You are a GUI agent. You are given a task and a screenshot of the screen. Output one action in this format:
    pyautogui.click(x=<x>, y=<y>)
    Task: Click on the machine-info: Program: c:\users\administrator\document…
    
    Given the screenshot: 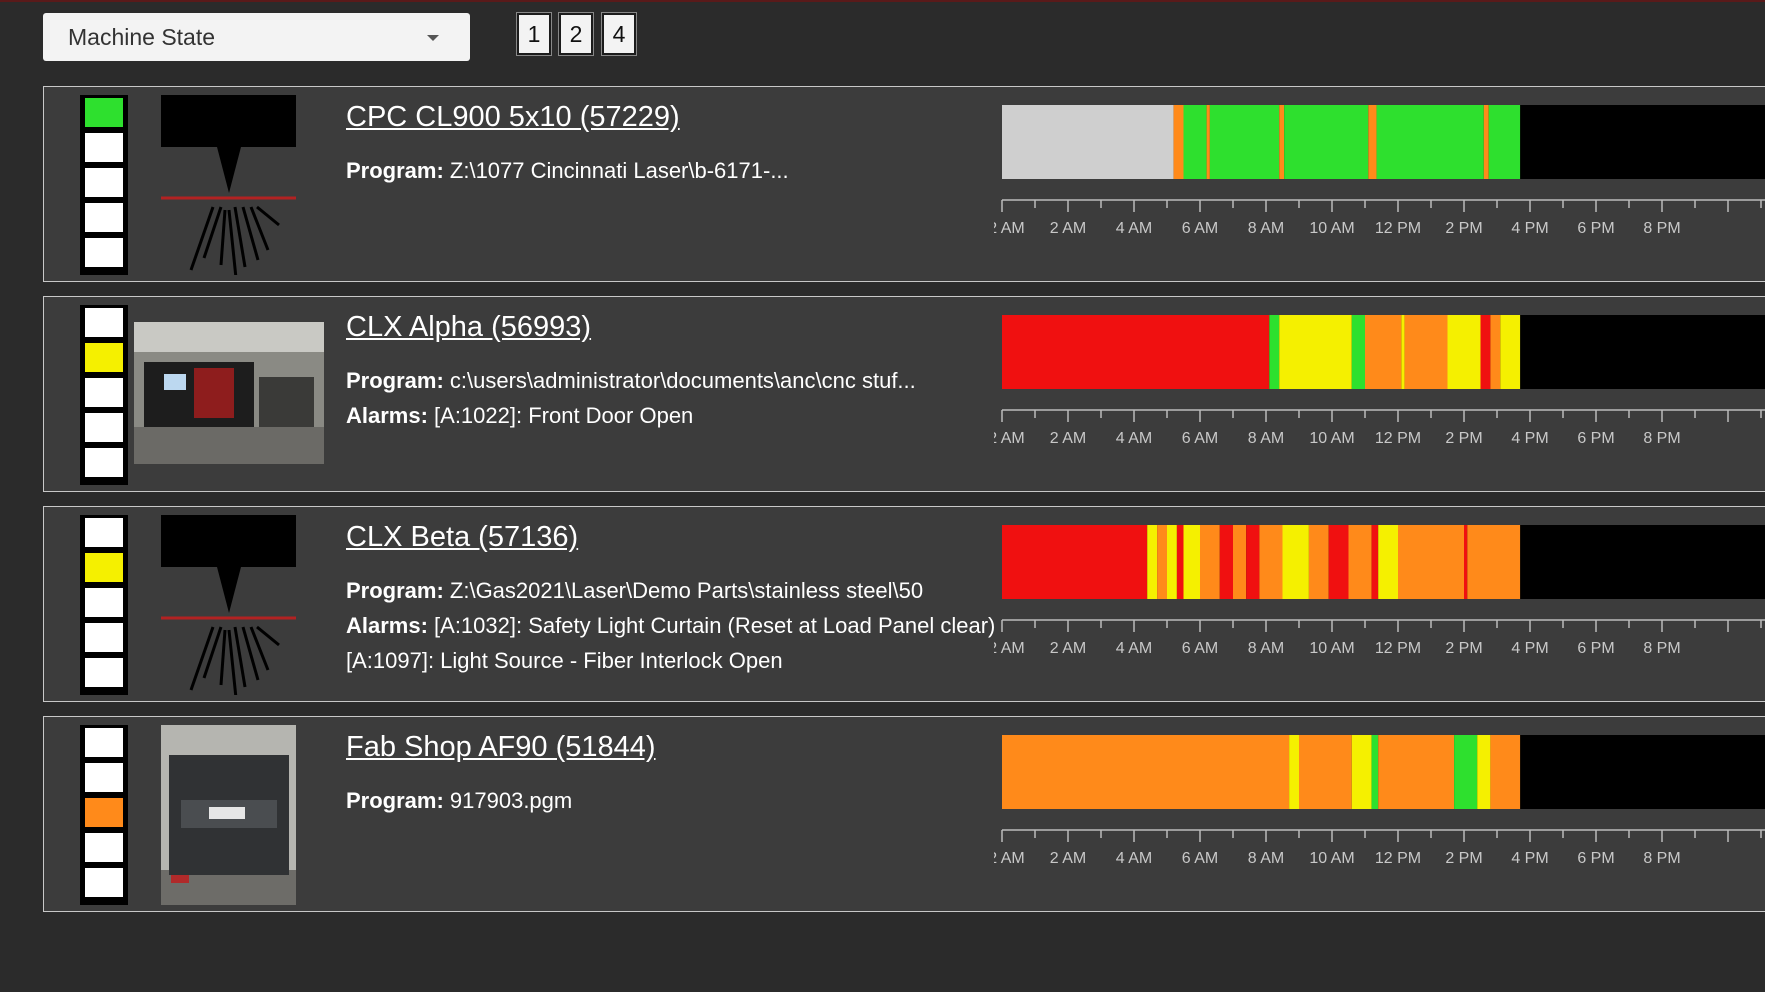 What is the action you would take?
    pyautogui.click(x=678, y=398)
    